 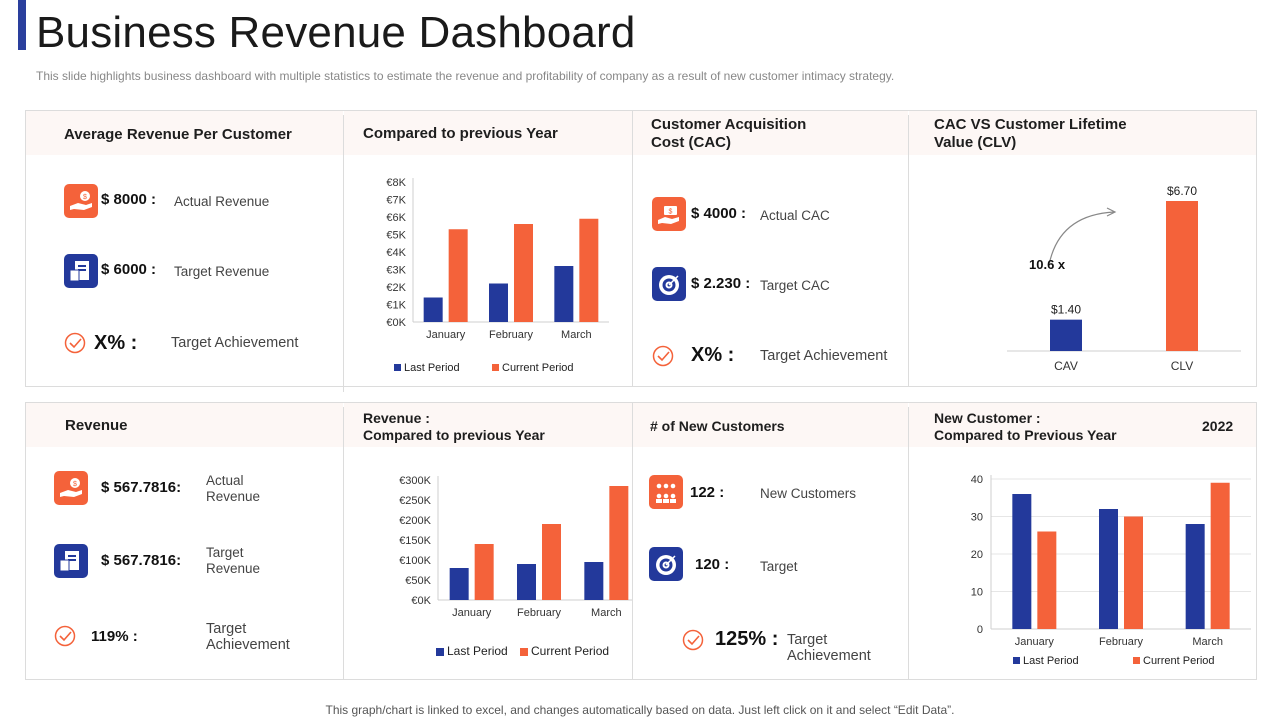 What do you see at coordinates (1182, 191) in the screenshot?
I see `data-label: $6.70` at bounding box center [1182, 191].